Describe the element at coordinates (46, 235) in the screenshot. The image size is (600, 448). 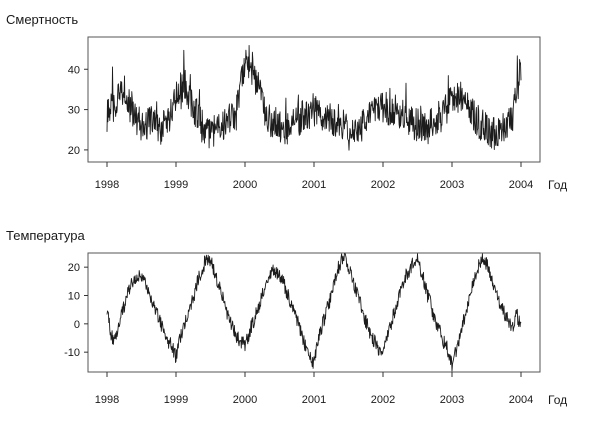
I see `chart-2-title: Температура` at that location.